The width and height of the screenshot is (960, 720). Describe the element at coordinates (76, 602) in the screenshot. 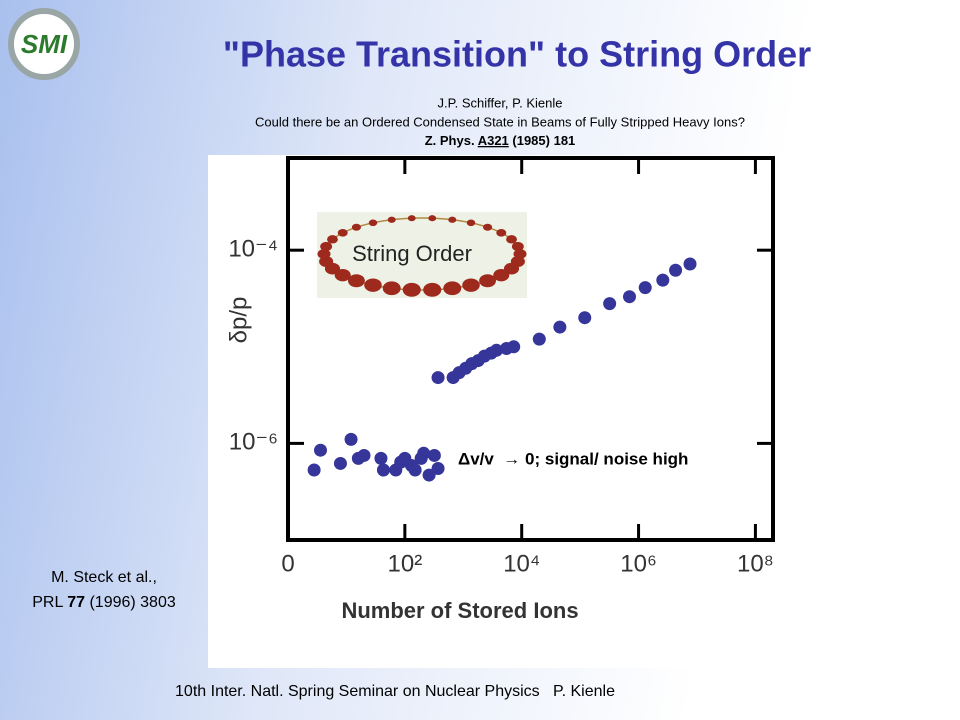

I see `citation-volume: 77` at that location.